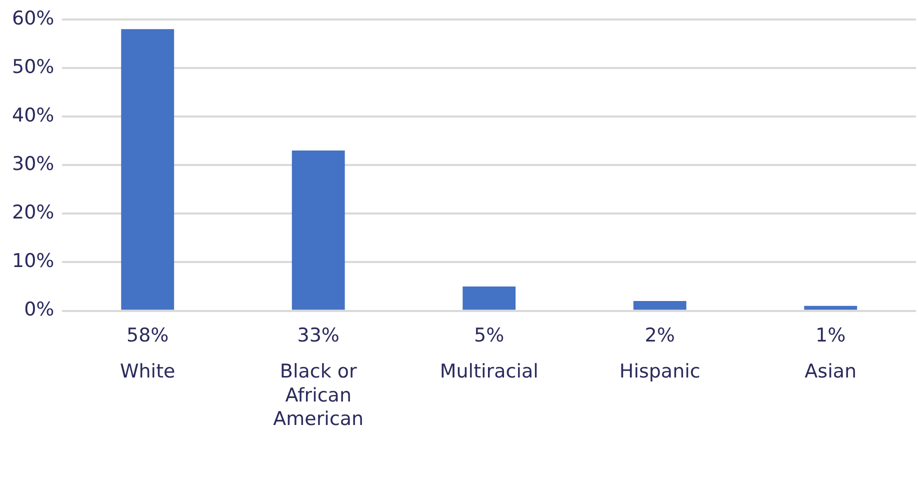 The width and height of the screenshot is (918, 486). I want to click on data-label: 1%, so click(831, 335).